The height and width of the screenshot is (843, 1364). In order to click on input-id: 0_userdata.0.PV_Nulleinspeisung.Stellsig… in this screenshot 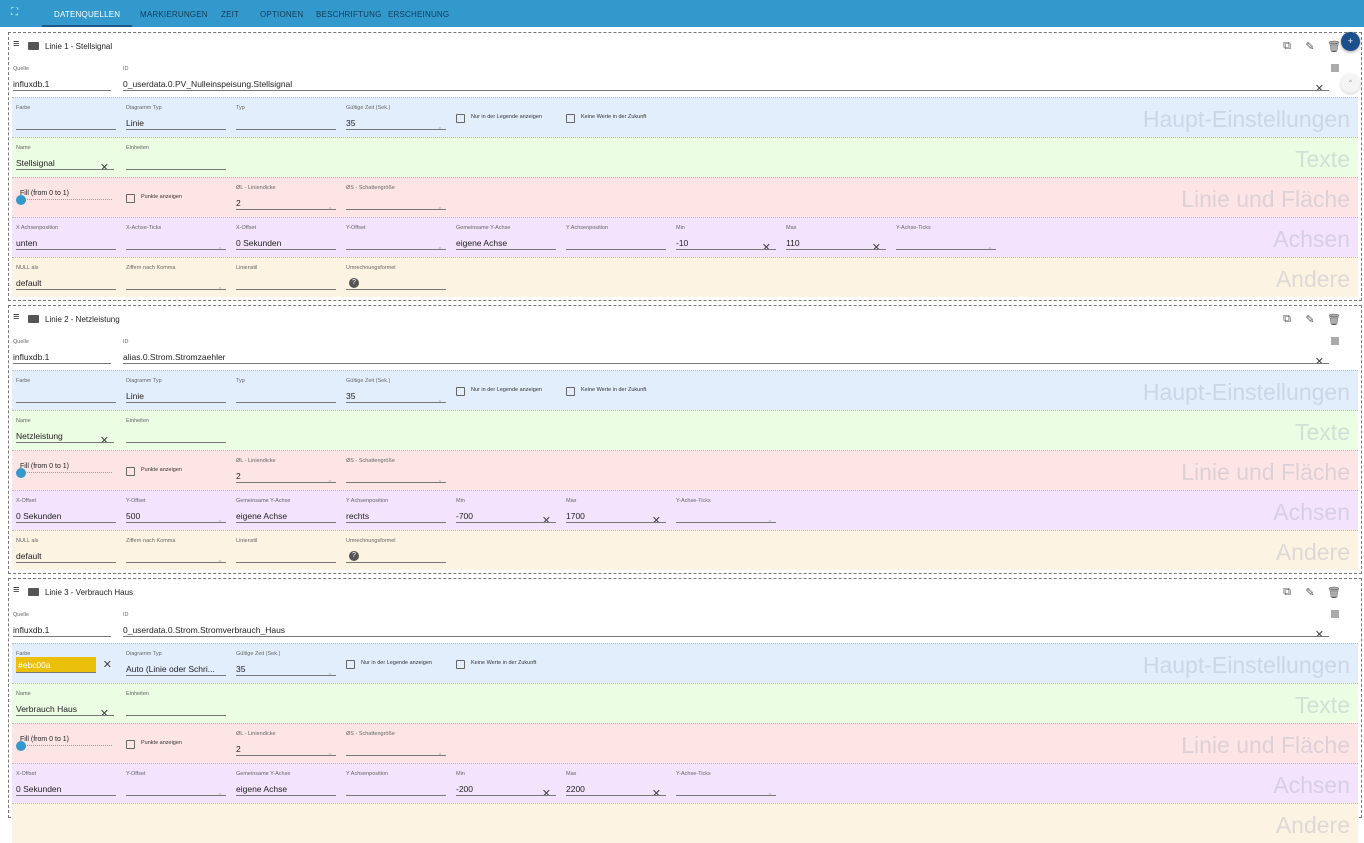, I will do `click(726, 81)`.